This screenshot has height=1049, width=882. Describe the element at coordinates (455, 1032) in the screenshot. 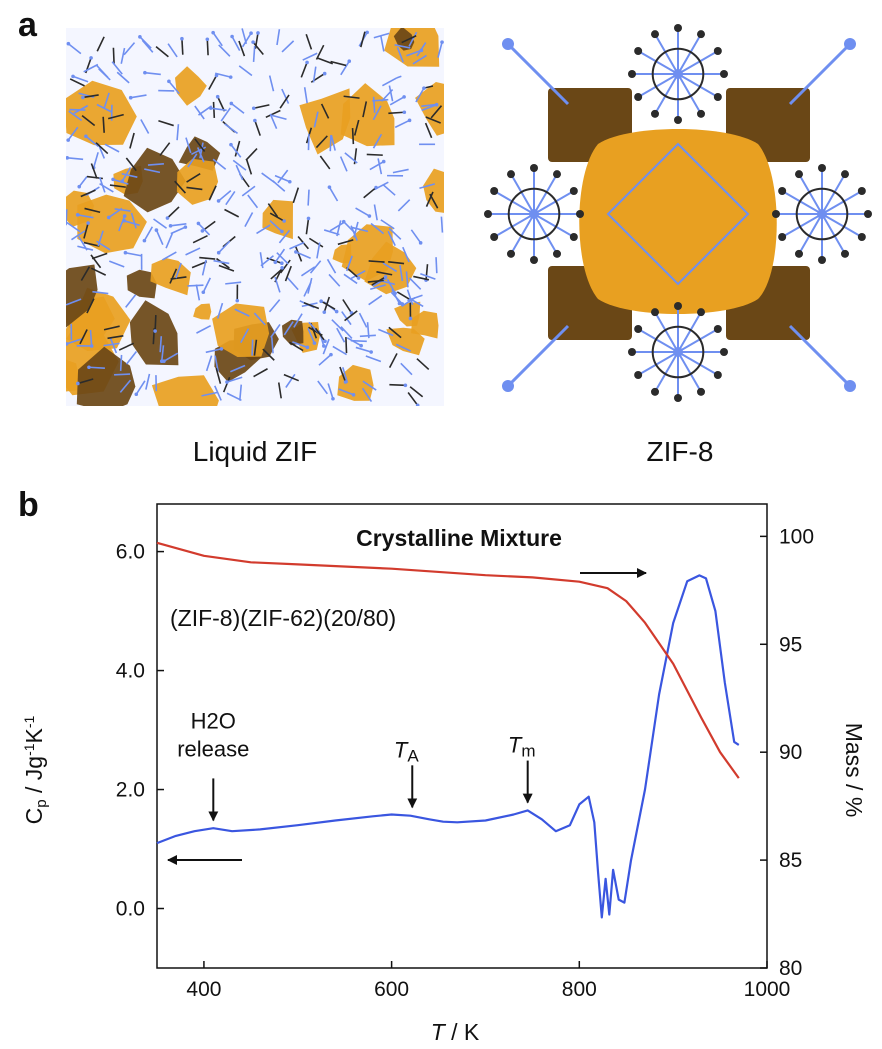

I see `x-axis-label: T / K` at that location.